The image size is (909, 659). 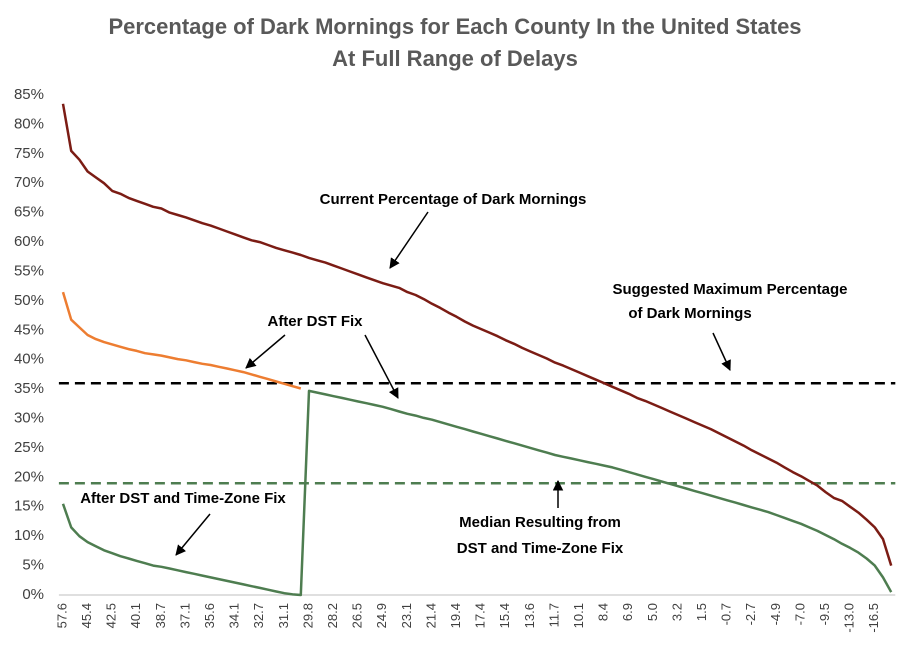 I want to click on x-tick-label: -16.5, so click(x=873, y=618).